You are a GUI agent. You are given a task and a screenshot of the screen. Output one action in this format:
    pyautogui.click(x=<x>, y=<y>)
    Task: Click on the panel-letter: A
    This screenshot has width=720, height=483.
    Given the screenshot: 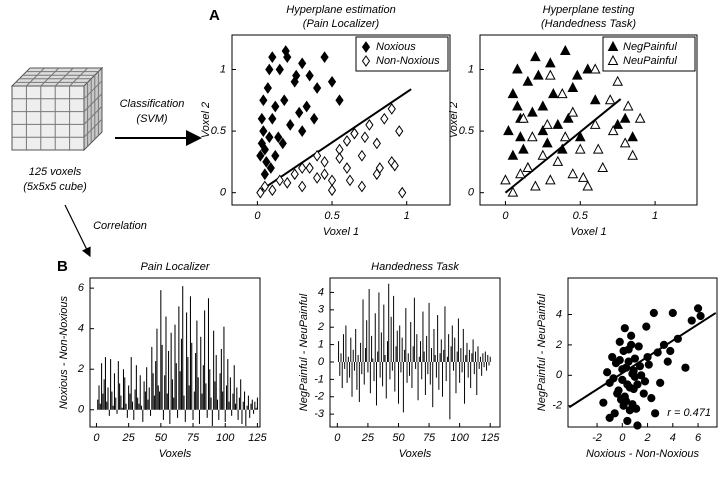 What is the action you would take?
    pyautogui.click(x=214, y=15)
    